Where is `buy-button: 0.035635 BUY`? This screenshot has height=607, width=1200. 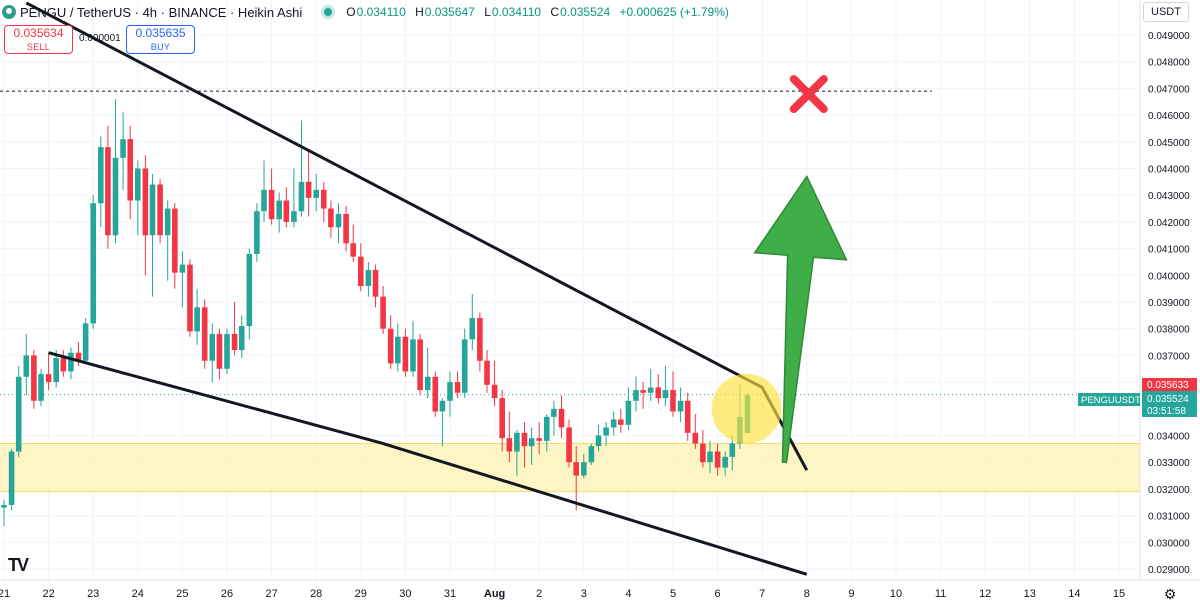
buy-button: 0.035635 BUY is located at coordinates (160, 39).